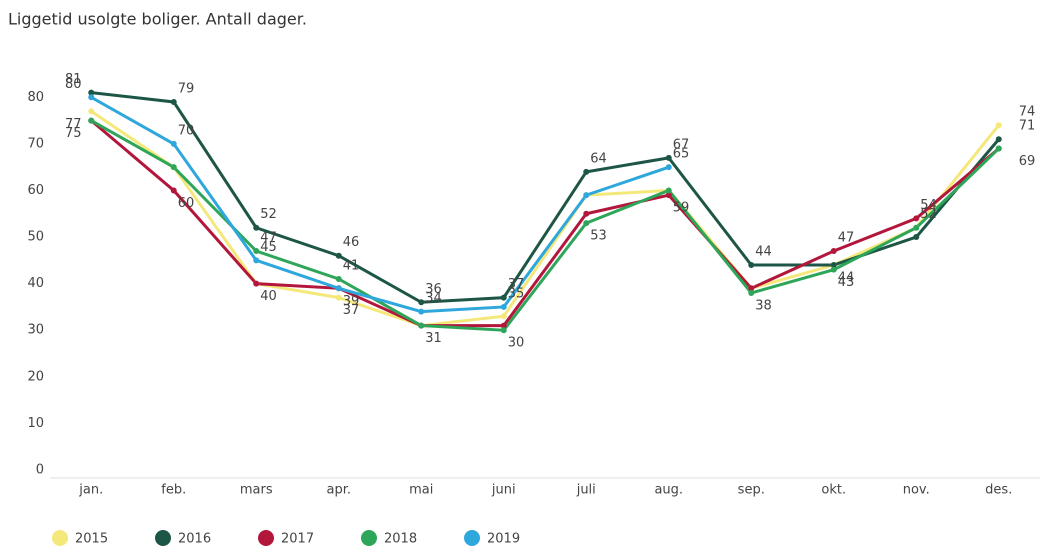 Image resolution: width=1046 pixels, height=558 pixels. What do you see at coordinates (256, 490) in the screenshot?
I see `x-tick-label: mars` at bounding box center [256, 490].